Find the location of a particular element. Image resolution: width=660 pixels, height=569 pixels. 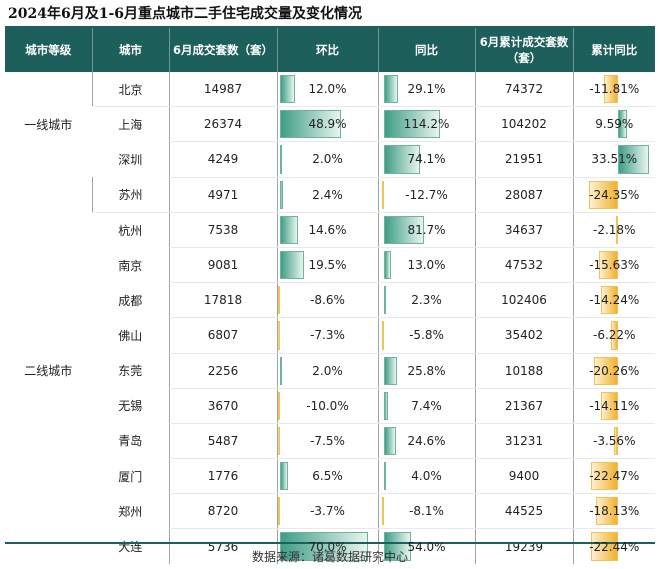

mom-value: 14.6% is located at coordinates (327, 229).